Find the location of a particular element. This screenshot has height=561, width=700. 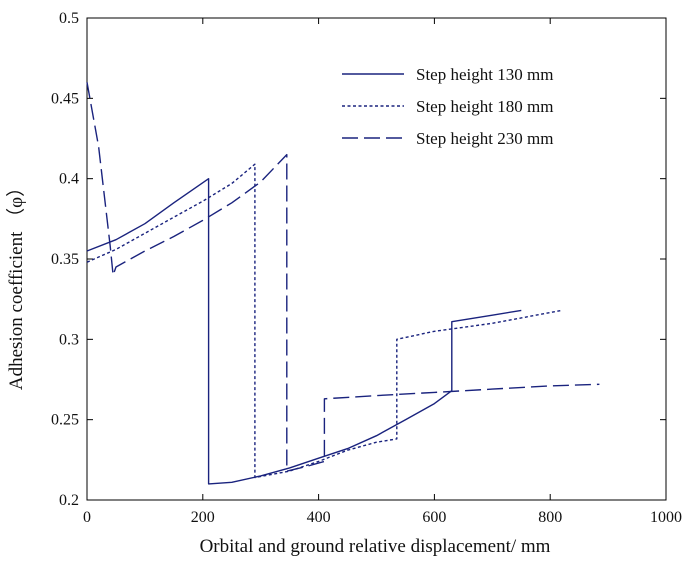

y-axis-title: Adhesion coefficient （φ） is located at coordinates (16, 284).